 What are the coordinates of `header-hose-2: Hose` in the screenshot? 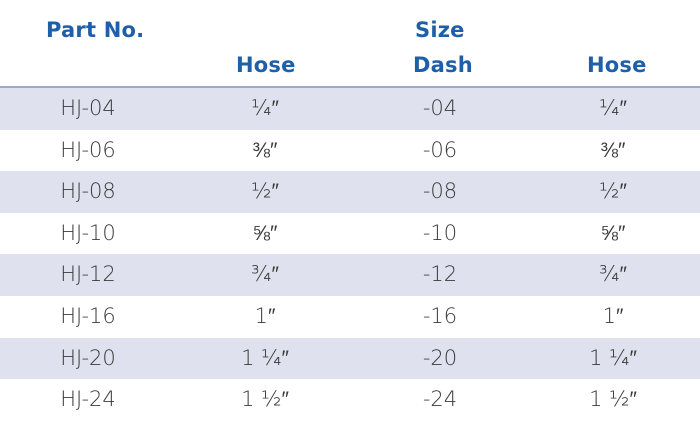 It's located at (617, 65).